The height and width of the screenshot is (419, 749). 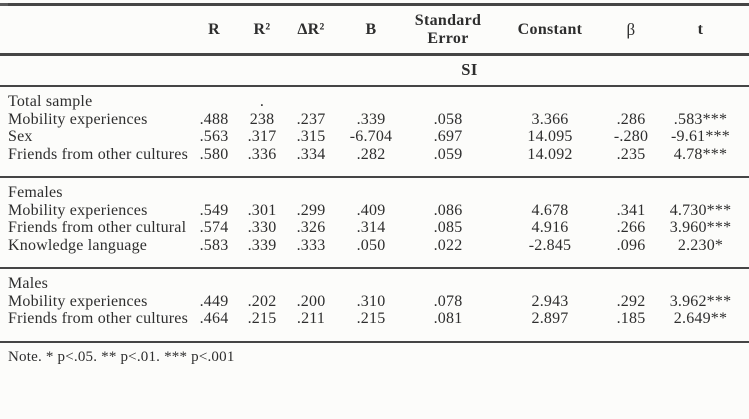 What do you see at coordinates (311, 318) in the screenshot?
I see `cell-value: .211` at bounding box center [311, 318].